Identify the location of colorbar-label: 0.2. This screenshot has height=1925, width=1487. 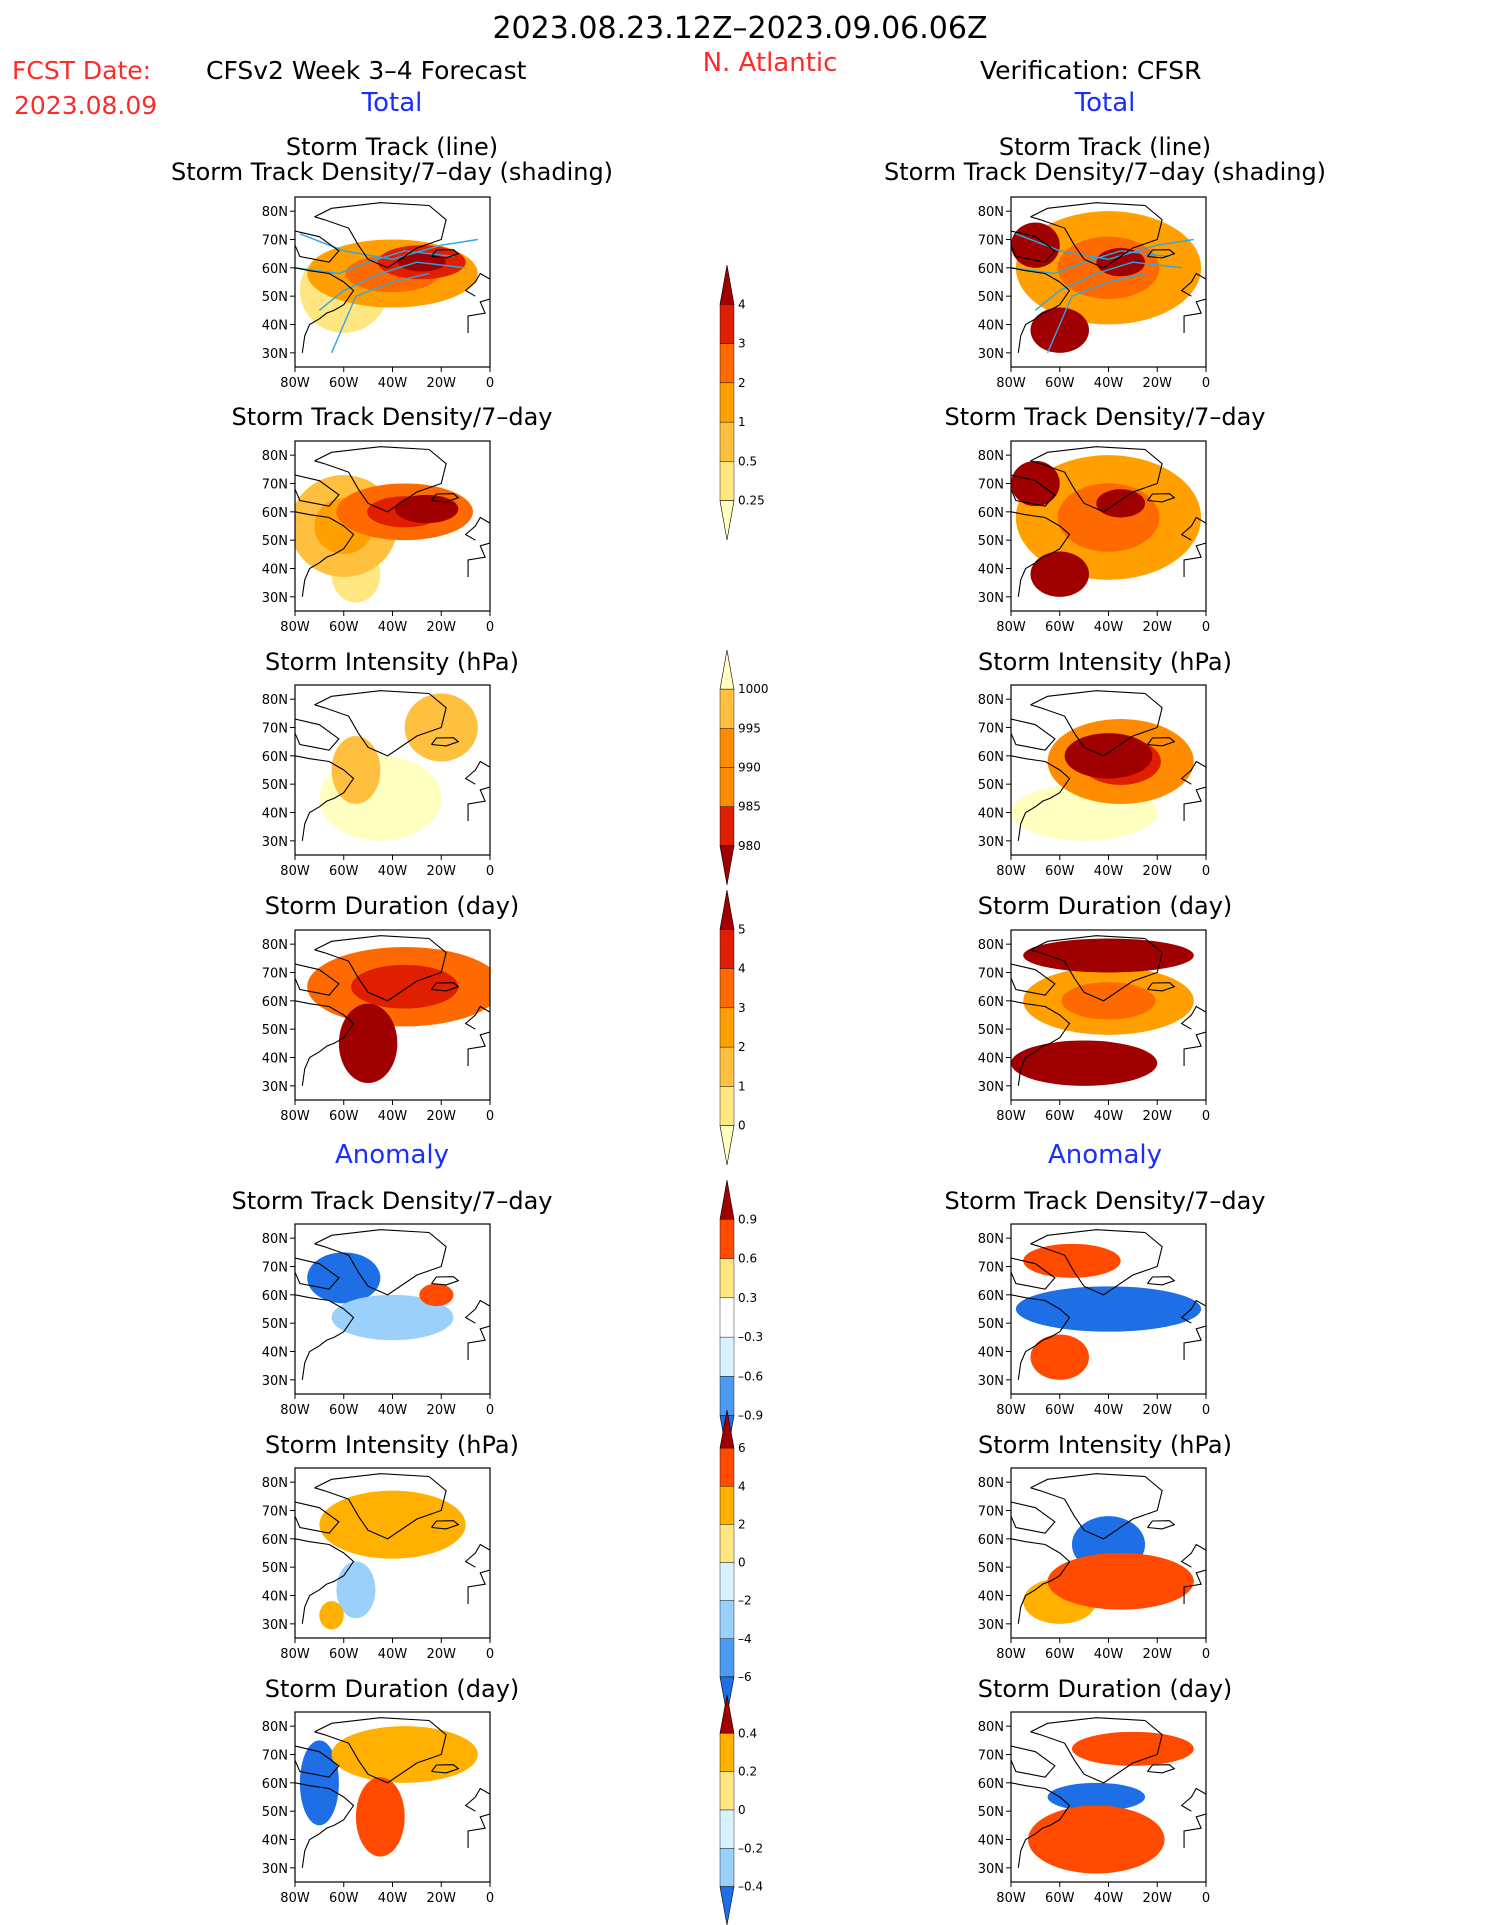
(747, 1772).